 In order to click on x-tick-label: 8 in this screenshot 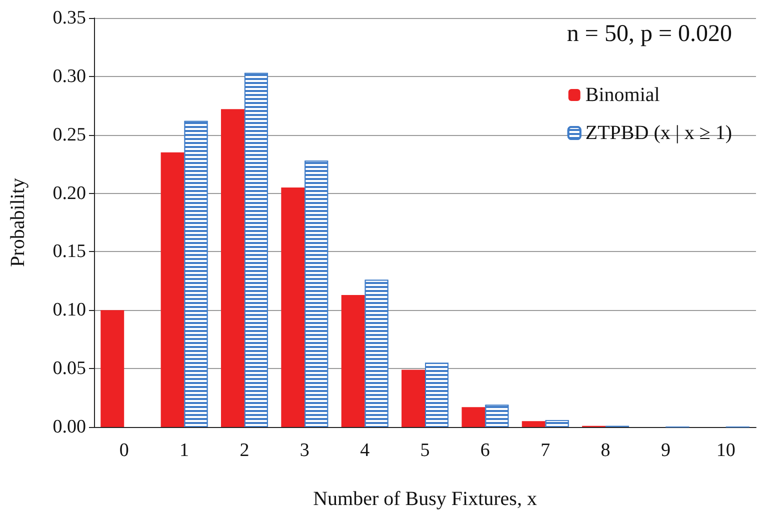, I will do `click(605, 450)`.